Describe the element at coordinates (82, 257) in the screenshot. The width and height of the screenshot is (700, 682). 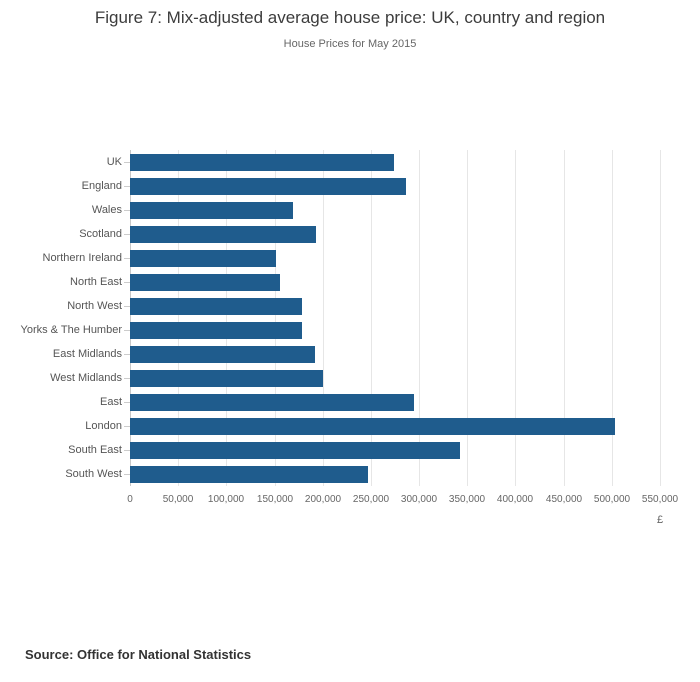
I see `category-label: Northern Ireland` at that location.